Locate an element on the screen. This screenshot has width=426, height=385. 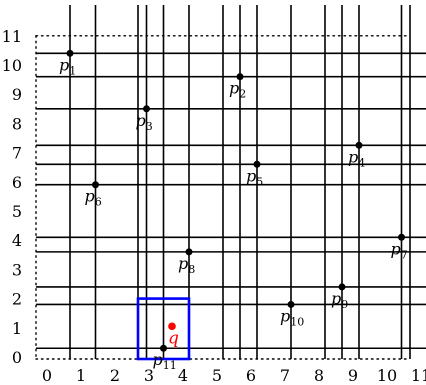
x-tick-10: 10 is located at coordinates (387, 375).